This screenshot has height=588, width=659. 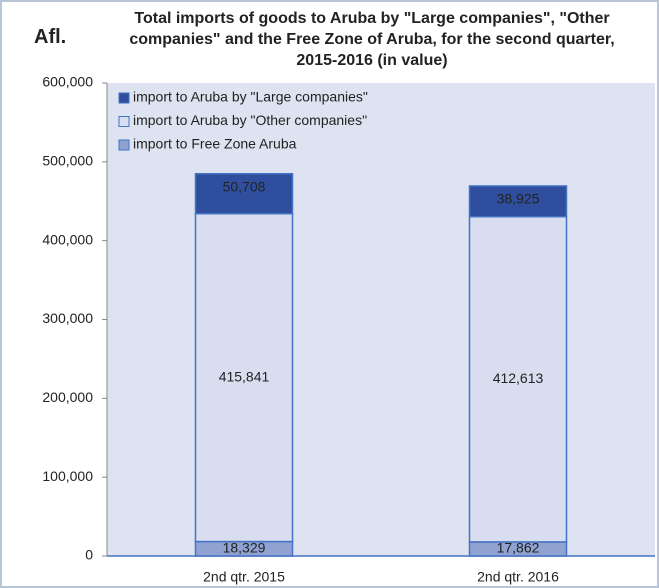 What do you see at coordinates (518, 548) in the screenshot?
I see `data-label: 17,862` at bounding box center [518, 548].